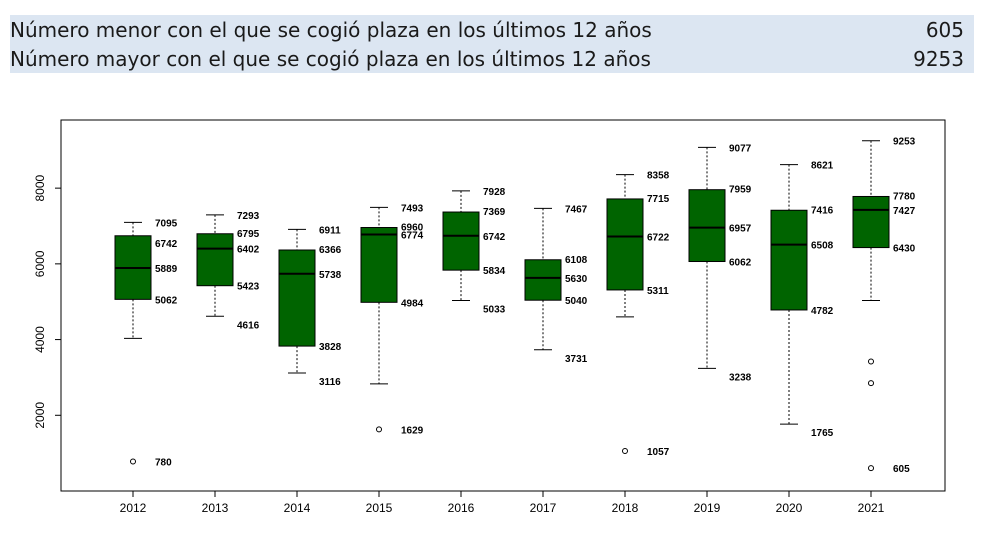 This screenshot has height=552, width=986. I want to click on data-label-max: 6911, so click(330, 230).